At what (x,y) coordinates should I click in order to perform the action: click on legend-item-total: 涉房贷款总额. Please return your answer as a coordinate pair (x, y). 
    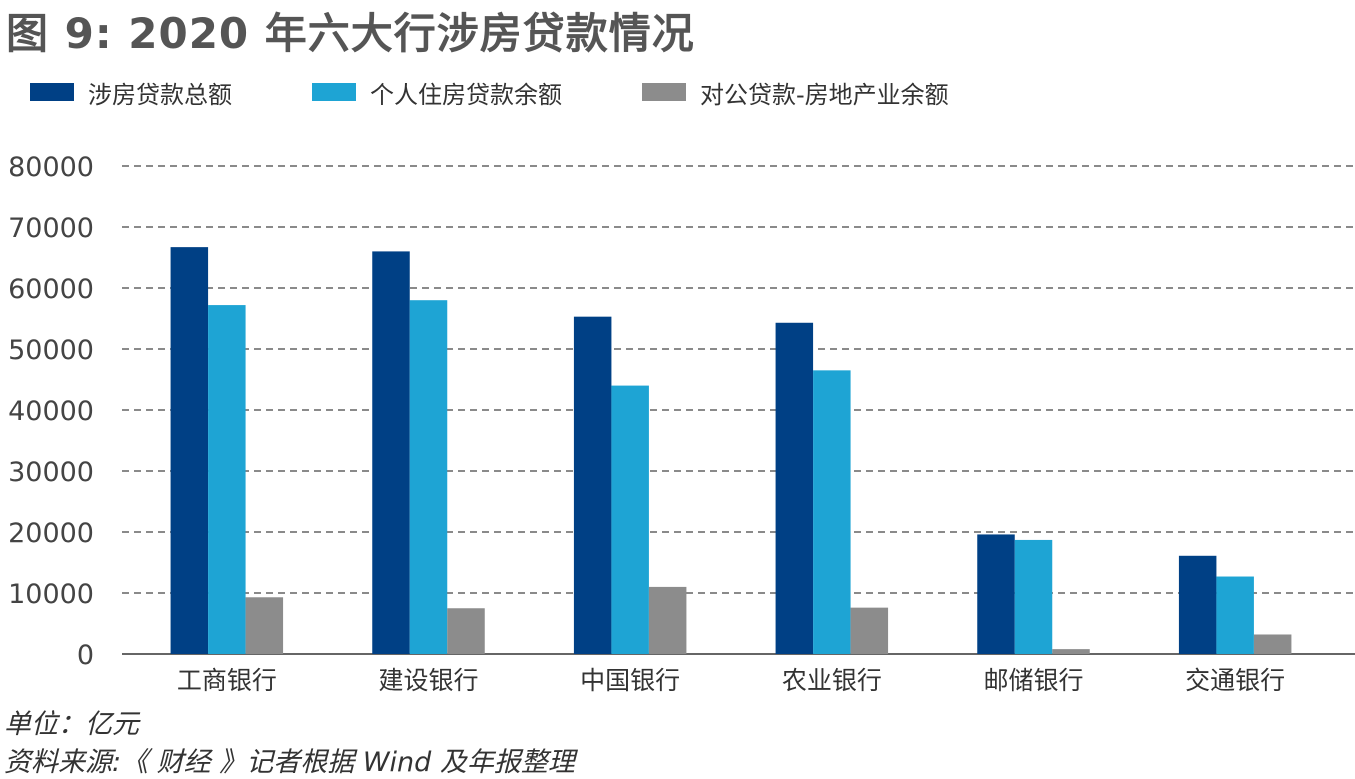
    Looking at the image, I should click on (131, 92).